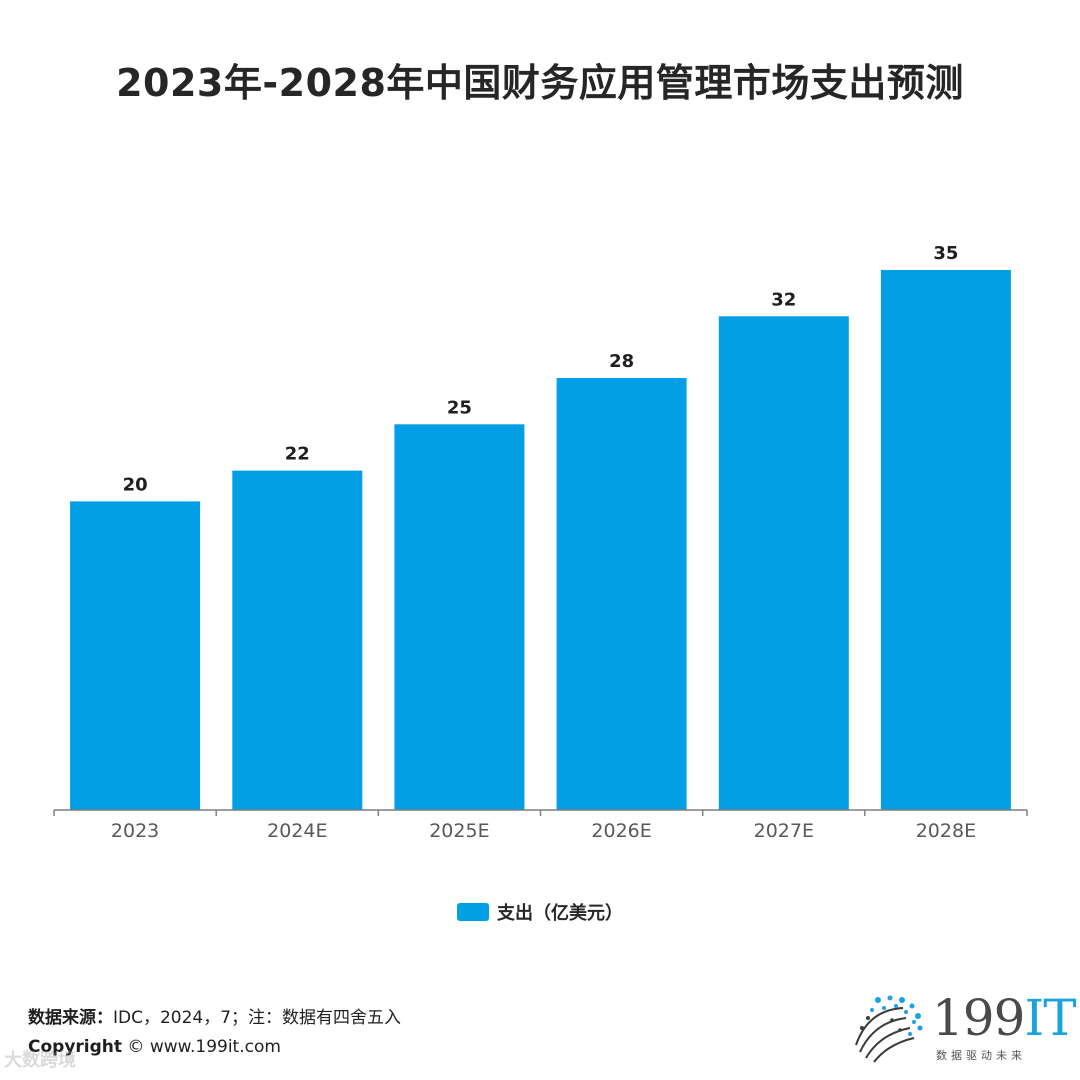 This screenshot has height=1080, width=1080. What do you see at coordinates (783, 563) in the screenshot?
I see `bar-2027E` at bounding box center [783, 563].